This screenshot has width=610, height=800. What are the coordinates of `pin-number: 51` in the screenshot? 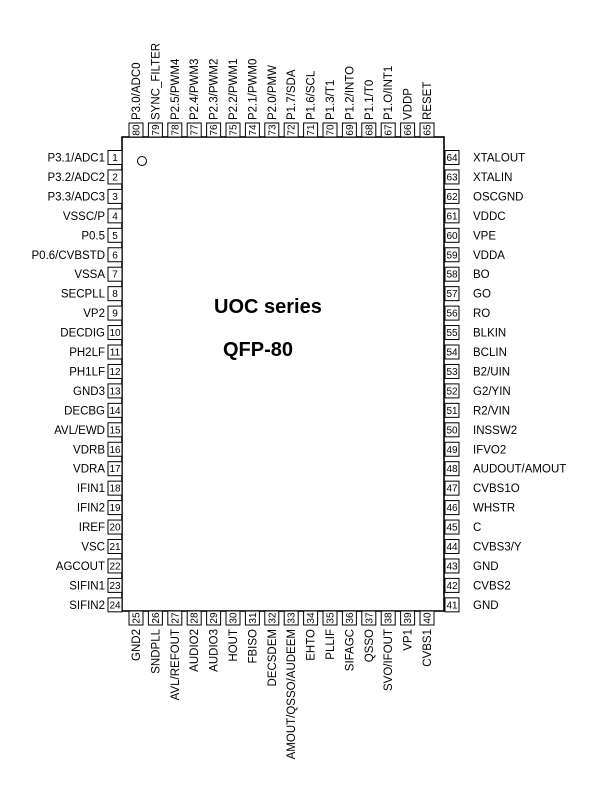 It's located at (452, 411).